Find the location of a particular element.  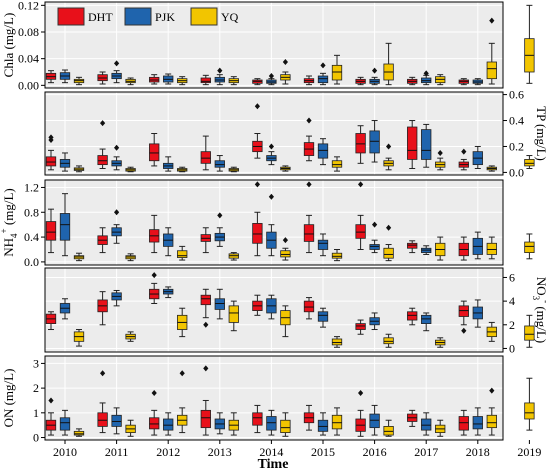

box-tp-2014-yq is located at coordinates (285, 168).